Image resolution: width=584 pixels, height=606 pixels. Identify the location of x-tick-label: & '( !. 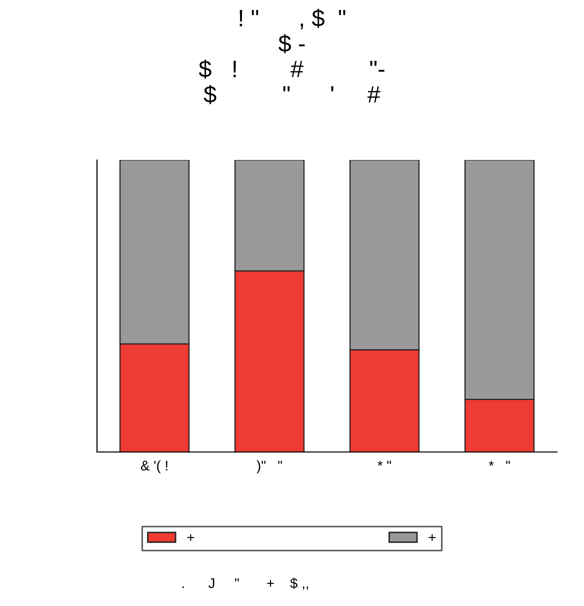
(154, 467).